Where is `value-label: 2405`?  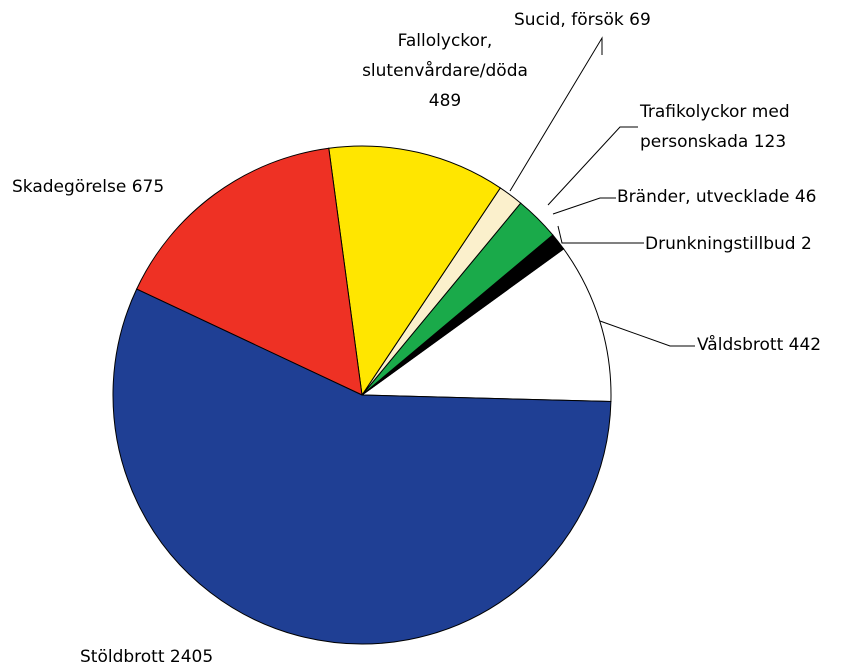 value-label: 2405 is located at coordinates (191, 657).